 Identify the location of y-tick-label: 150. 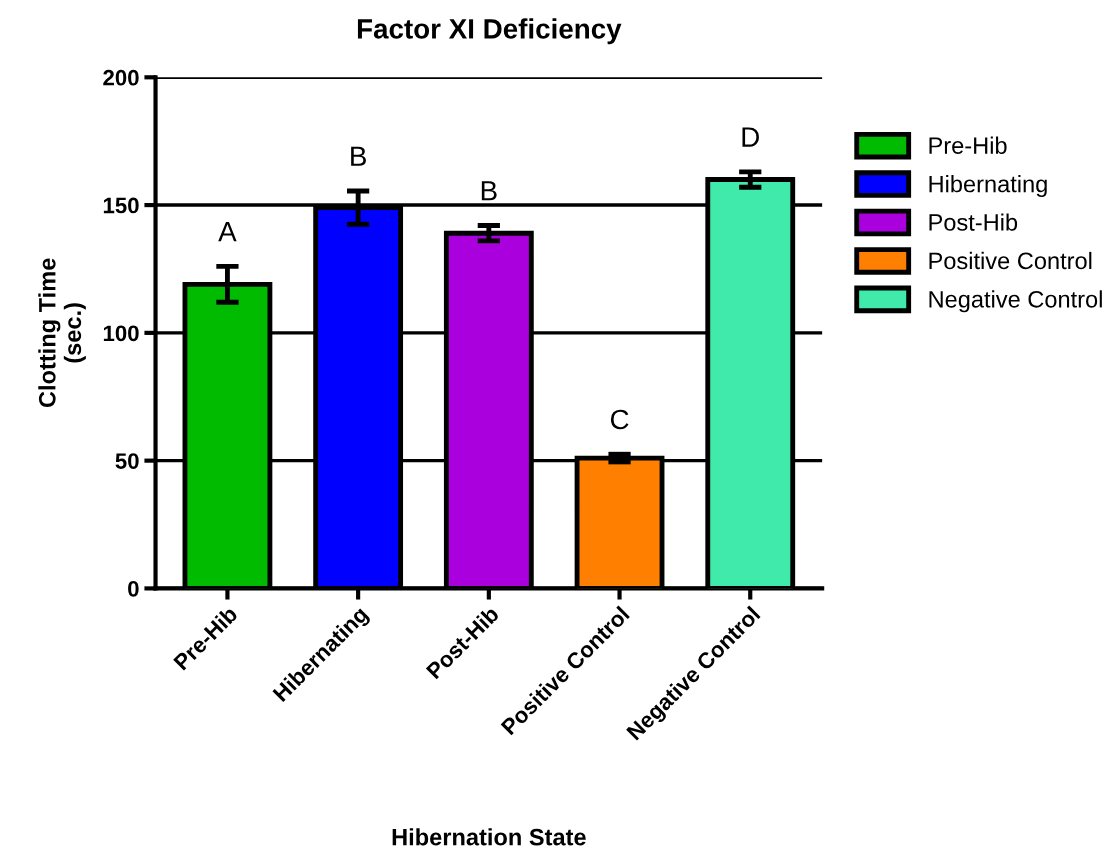
(121, 205).